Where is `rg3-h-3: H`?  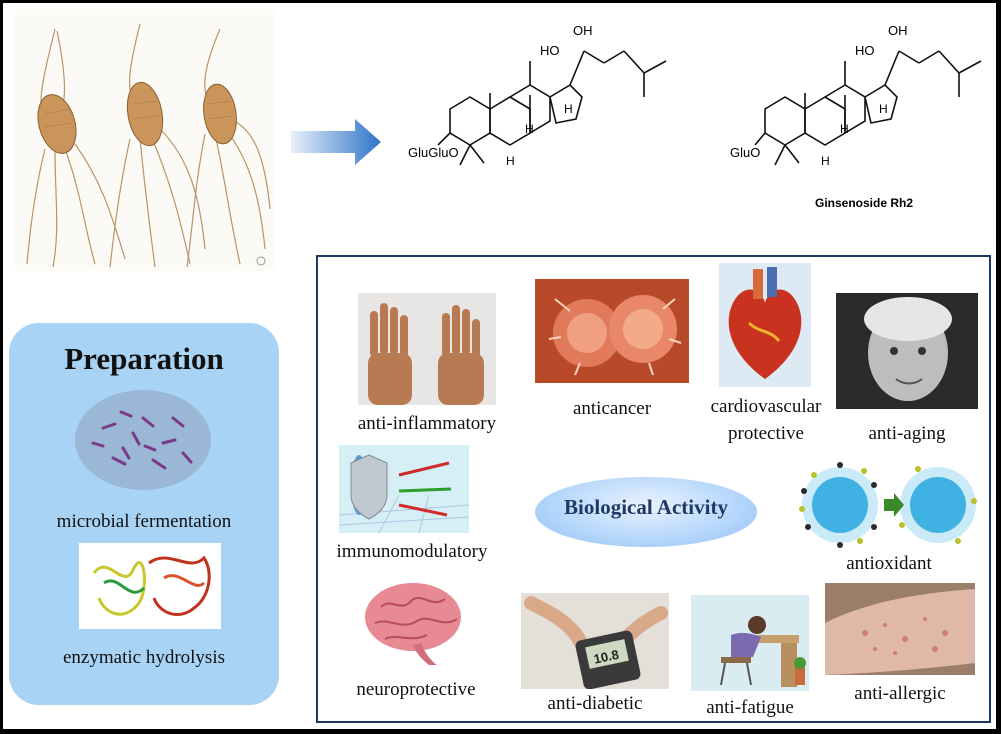
rg3-h-3: H is located at coordinates (510, 161).